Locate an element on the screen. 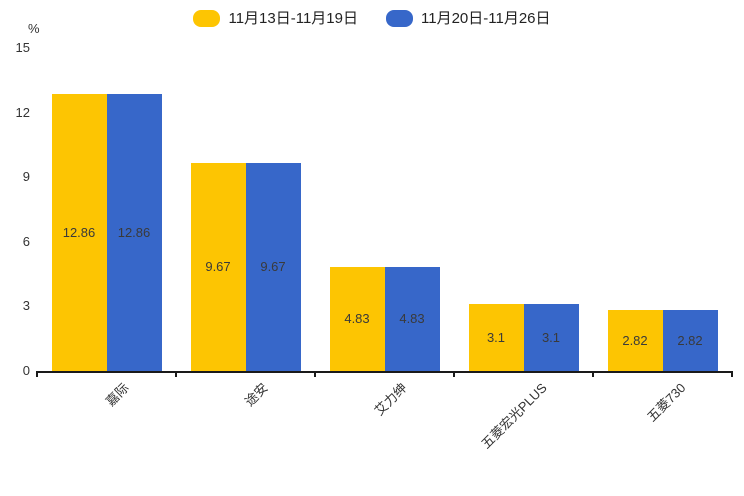  y-axis-tick-label: 6 is located at coordinates (26, 241).